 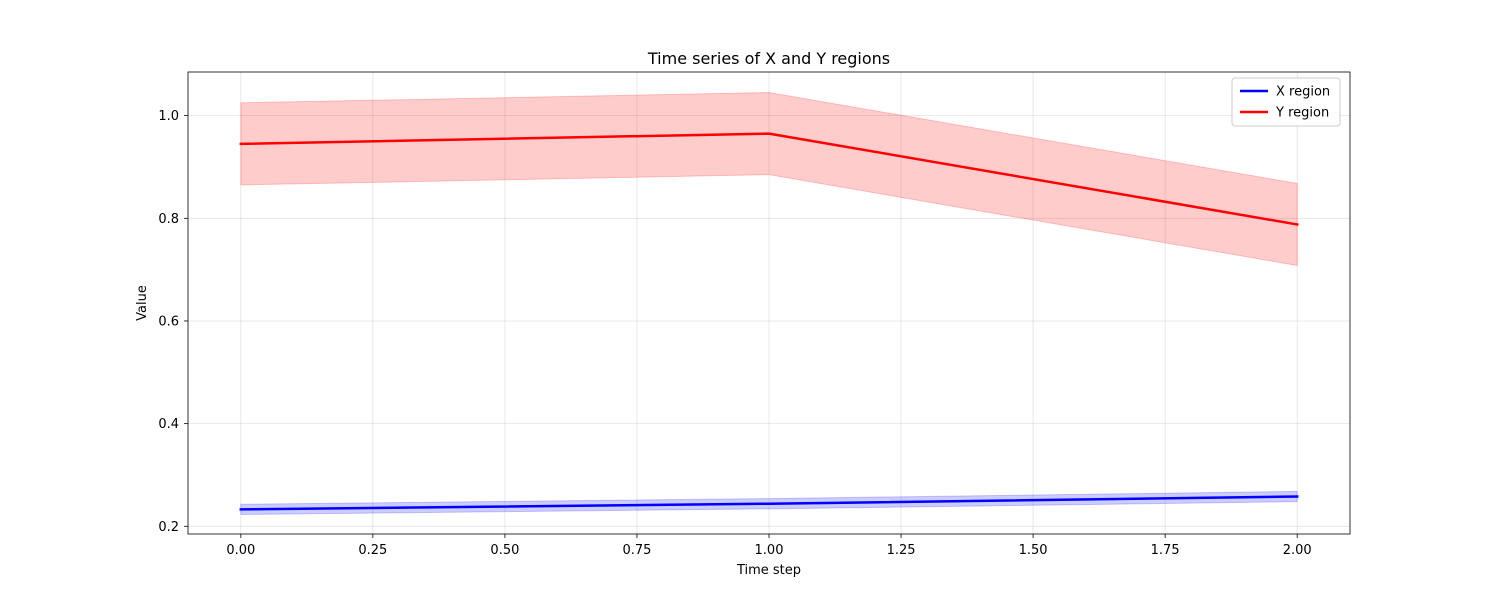 I want to click on y-axis-ticks: 0.2 0.4 0.6 0.8 1.0, so click(x=173, y=322).